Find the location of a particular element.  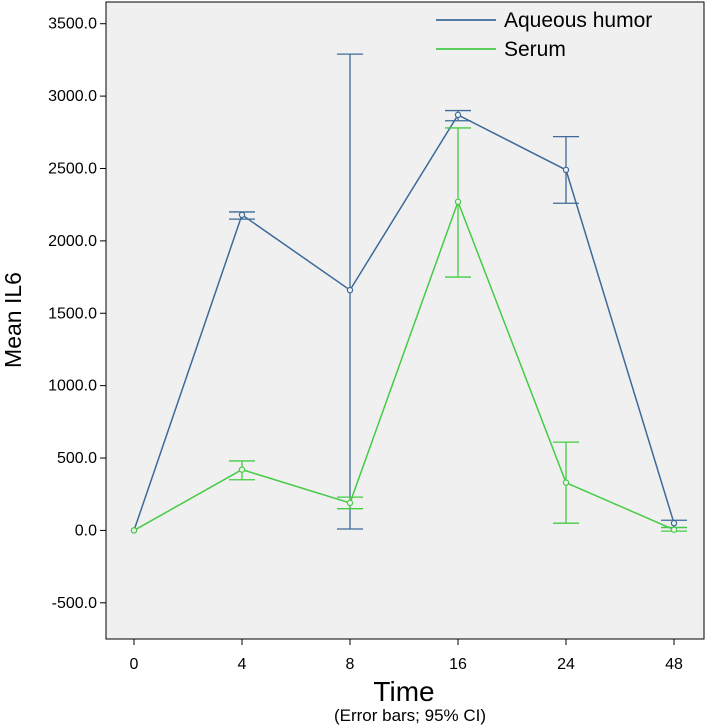

y-tick-label: 3500.0 is located at coordinates (72, 24).